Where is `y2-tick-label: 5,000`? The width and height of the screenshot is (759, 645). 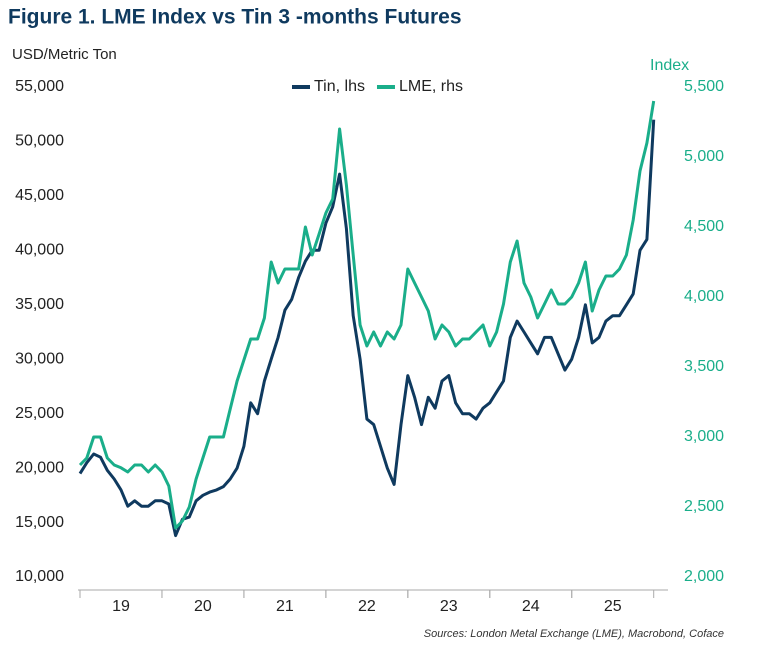 y2-tick-label: 5,000 is located at coordinates (704, 156).